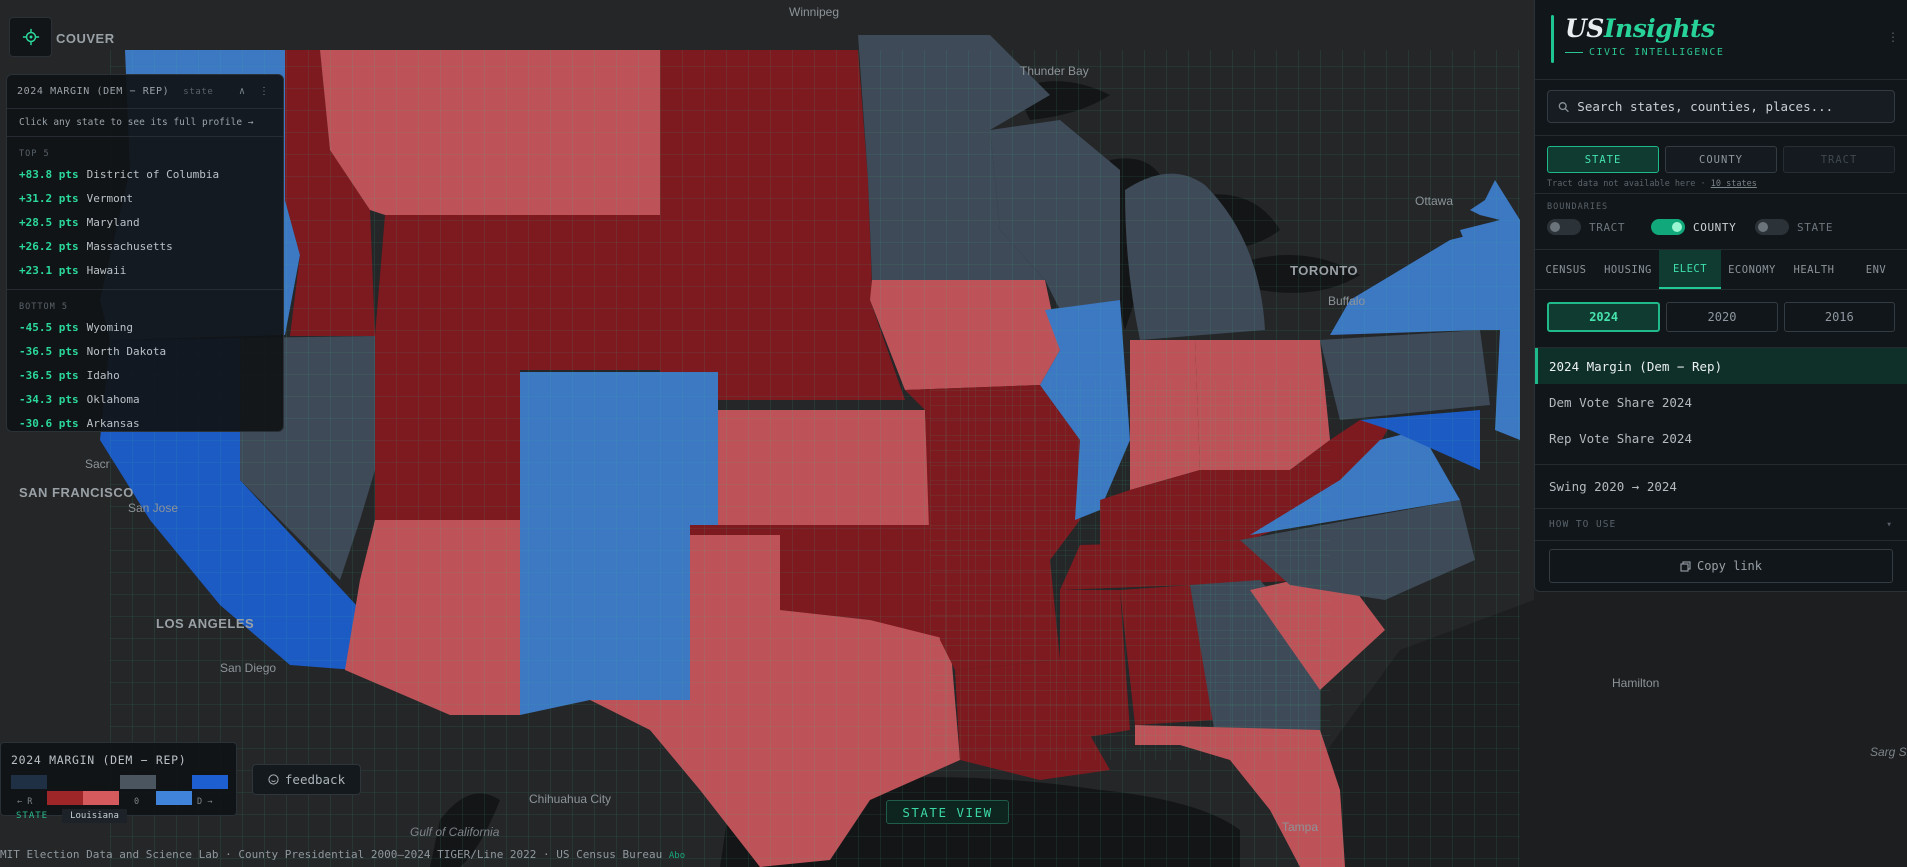  I want to click on rank-row: +28.5 pts Maryland, so click(145, 223).